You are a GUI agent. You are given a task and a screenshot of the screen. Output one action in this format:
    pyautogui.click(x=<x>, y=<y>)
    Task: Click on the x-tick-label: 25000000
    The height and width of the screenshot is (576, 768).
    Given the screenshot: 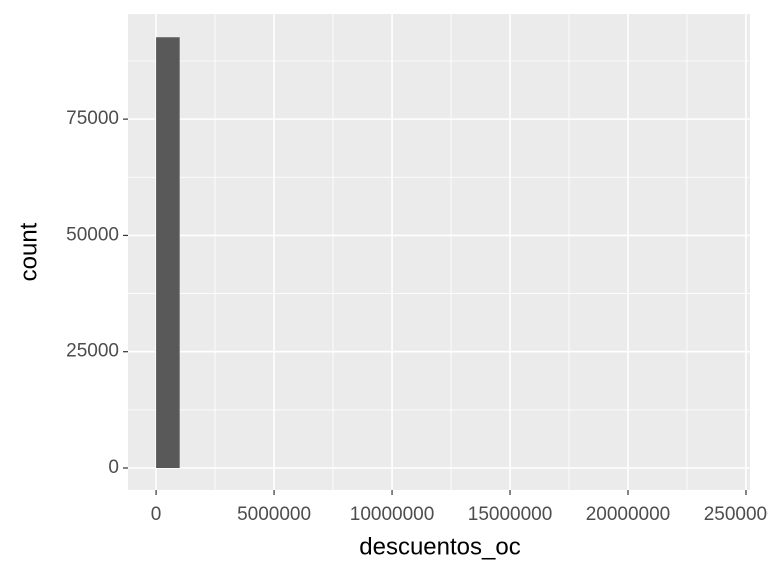 What is the action you would take?
    pyautogui.click(x=736, y=514)
    